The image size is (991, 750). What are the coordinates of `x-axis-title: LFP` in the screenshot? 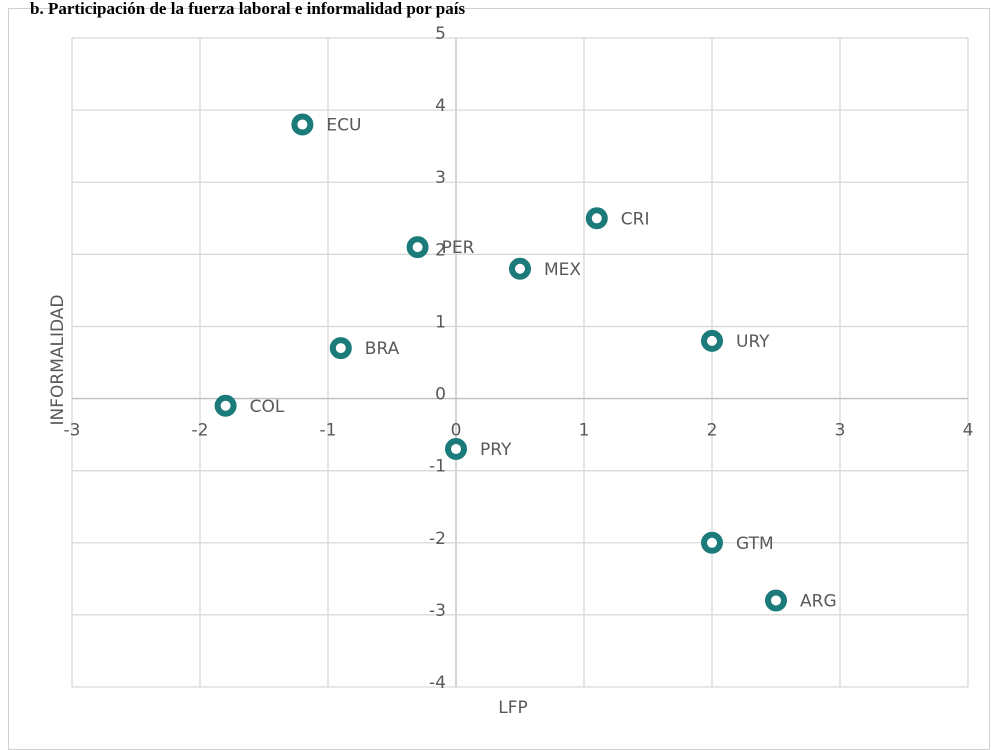 It's located at (513, 708).